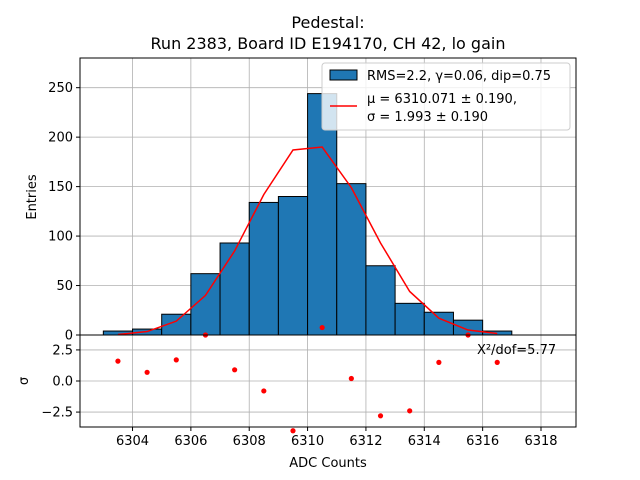  I want to click on legend-hist-swatch, so click(343, 75).